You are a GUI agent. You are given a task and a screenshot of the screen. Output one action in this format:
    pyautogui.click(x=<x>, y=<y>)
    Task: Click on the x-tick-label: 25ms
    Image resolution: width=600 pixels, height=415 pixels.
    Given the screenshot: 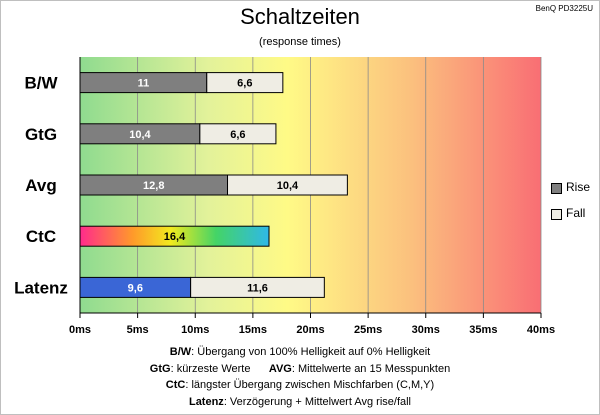 What is the action you would take?
    pyautogui.click(x=368, y=330)
    